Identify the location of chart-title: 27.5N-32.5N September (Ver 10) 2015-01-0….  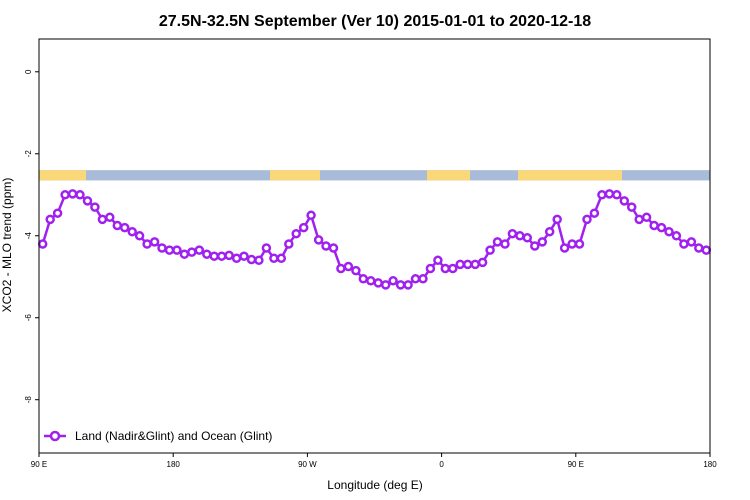
(375, 21).